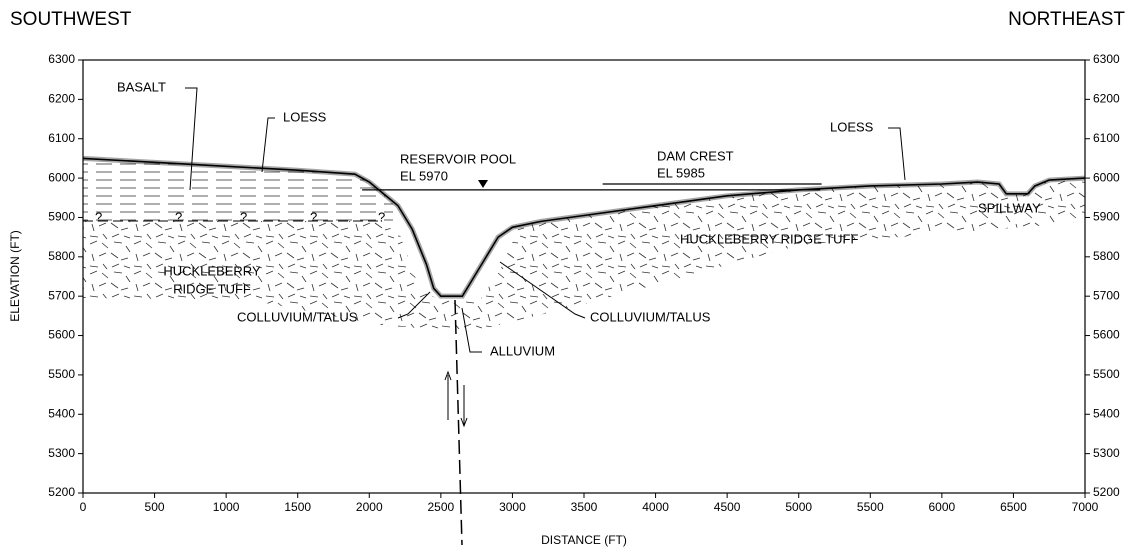 The image size is (1131, 550). Describe the element at coordinates (71, 19) in the screenshot. I see `left-title: SOUTHWEST` at that location.